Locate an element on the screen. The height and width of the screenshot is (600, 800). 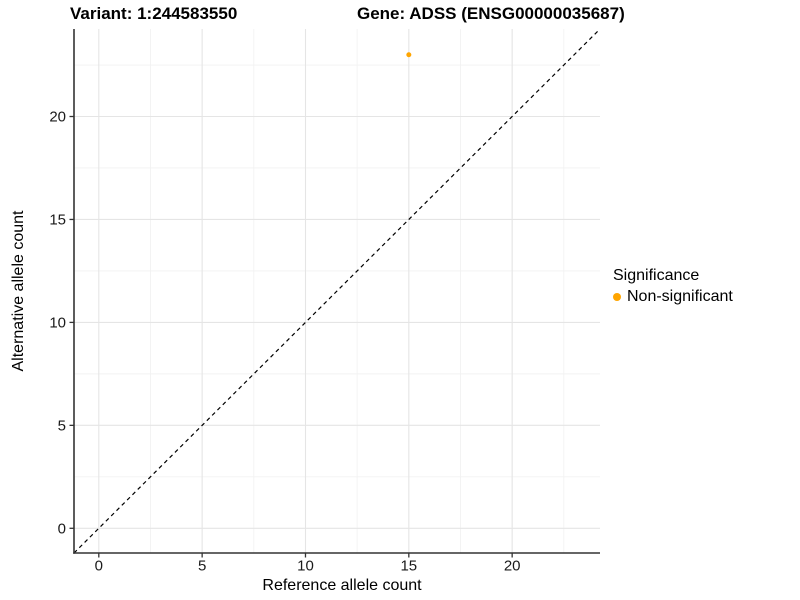
plot-title-variant: Variant: 1:244583550 is located at coordinates (154, 13).